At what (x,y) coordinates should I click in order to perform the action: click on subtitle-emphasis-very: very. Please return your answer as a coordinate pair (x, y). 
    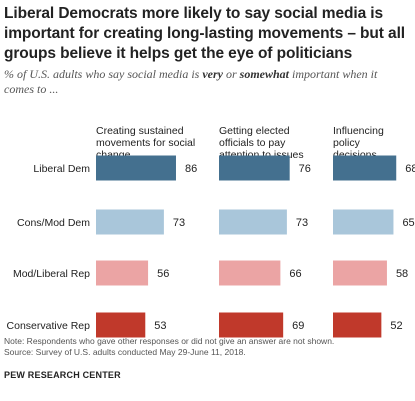
    Looking at the image, I should click on (212, 74).